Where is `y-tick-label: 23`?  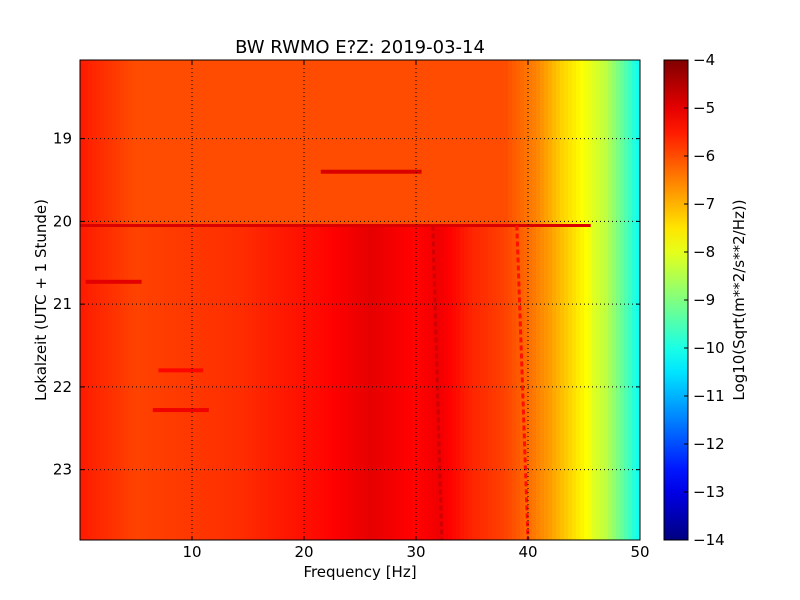
y-tick-label: 23 is located at coordinates (62, 470).